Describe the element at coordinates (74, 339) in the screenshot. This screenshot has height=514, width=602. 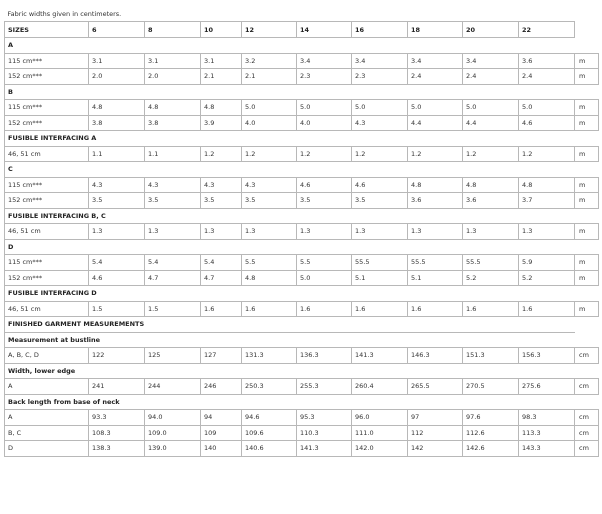
I see `section-label: Measurement at bustline` at that location.